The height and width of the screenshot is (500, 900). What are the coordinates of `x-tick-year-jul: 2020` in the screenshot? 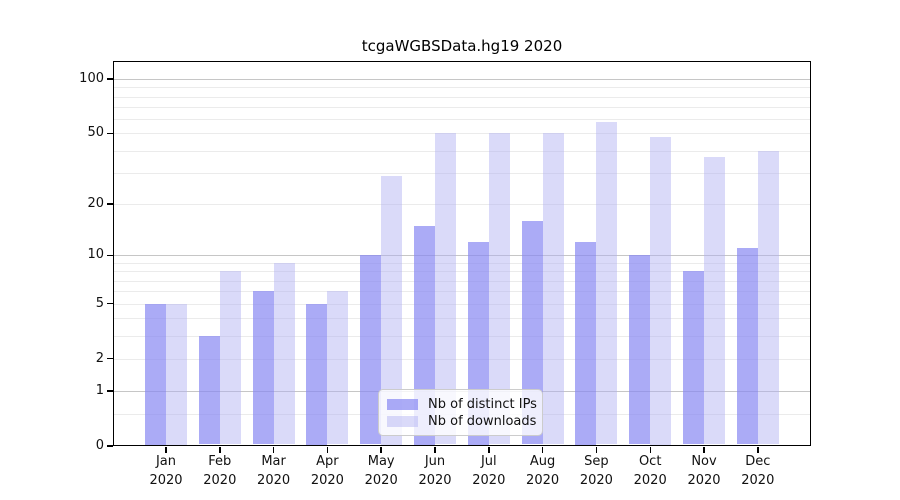 It's located at (489, 480).